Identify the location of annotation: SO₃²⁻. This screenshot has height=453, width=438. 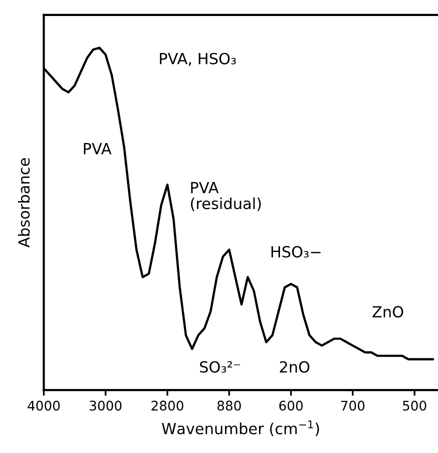
(220, 367).